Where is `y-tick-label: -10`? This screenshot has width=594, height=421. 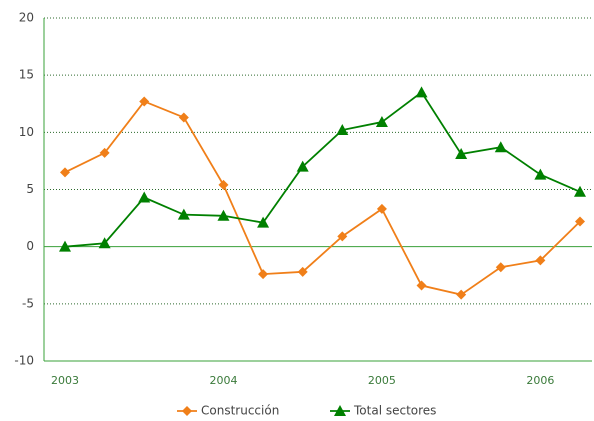 y-tick-label: -10 is located at coordinates (24, 361).